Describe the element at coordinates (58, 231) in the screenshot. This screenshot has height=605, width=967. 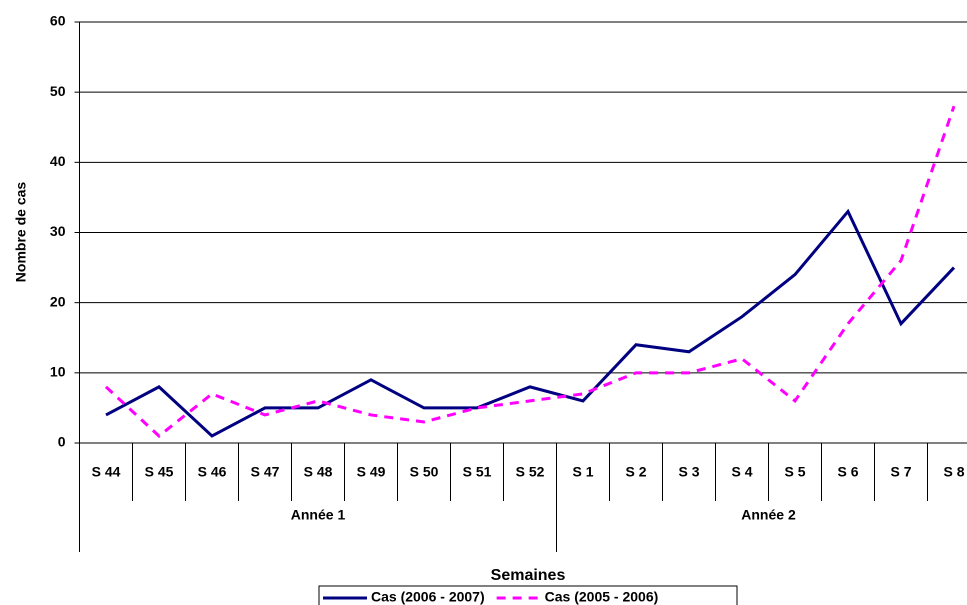
I see `y-tick-label: 30` at that location.